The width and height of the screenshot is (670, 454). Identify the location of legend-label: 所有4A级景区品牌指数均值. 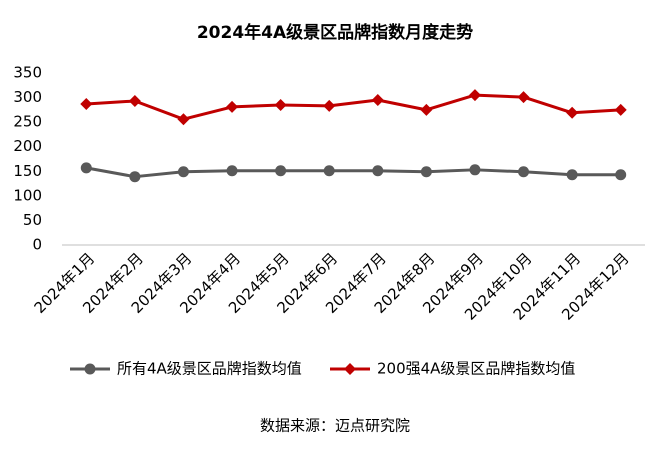
(209, 369).